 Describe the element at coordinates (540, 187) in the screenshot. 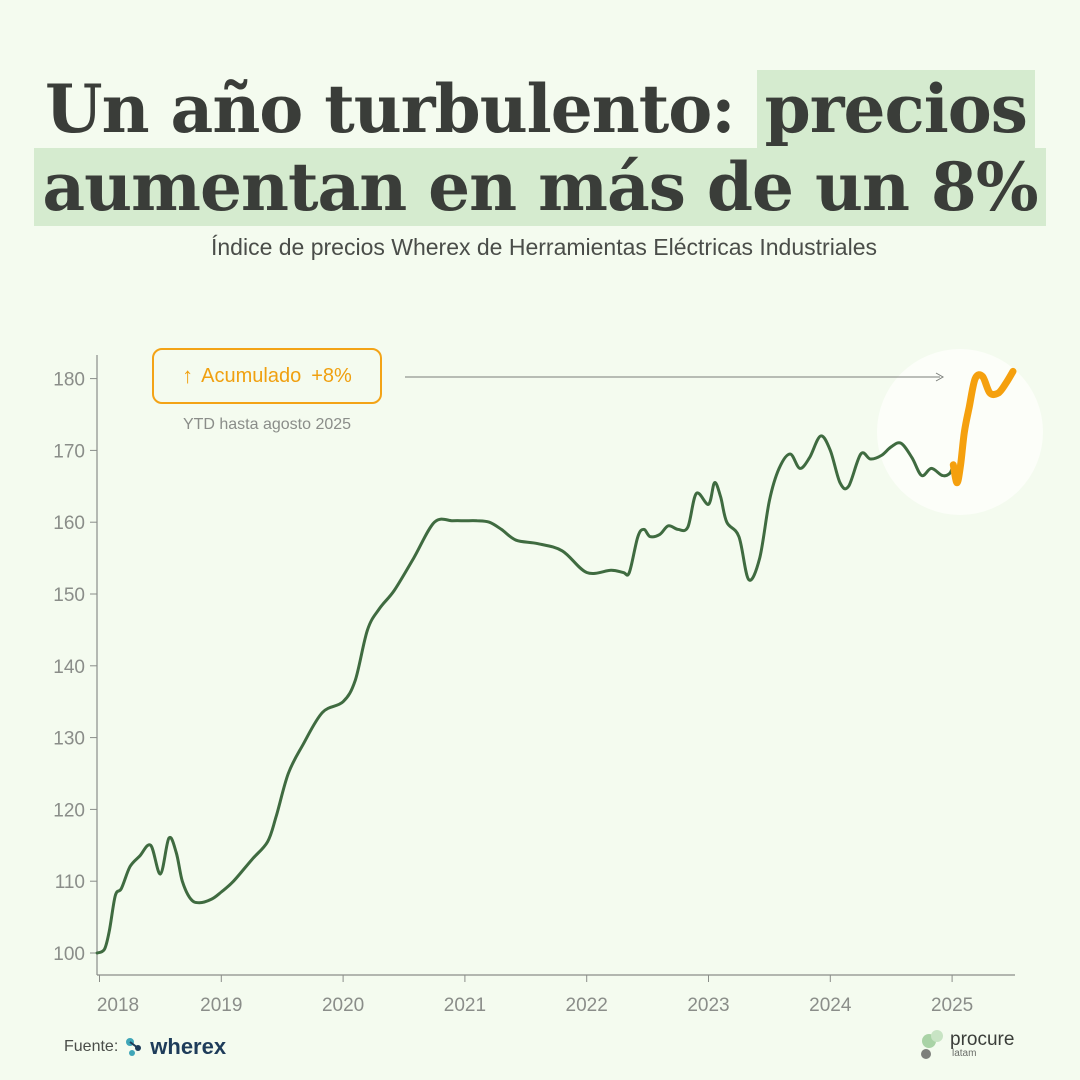

I see `title-highlight-2: aumentan en más de un 8%` at that location.